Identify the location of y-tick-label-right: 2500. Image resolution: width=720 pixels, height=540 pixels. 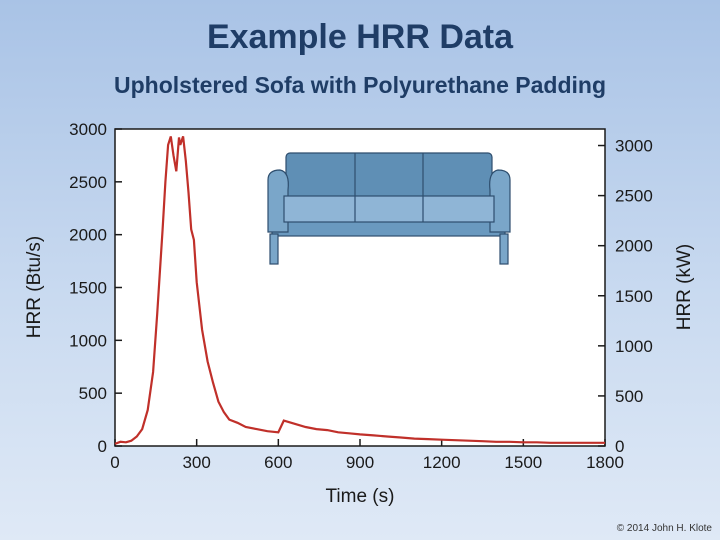
(634, 196).